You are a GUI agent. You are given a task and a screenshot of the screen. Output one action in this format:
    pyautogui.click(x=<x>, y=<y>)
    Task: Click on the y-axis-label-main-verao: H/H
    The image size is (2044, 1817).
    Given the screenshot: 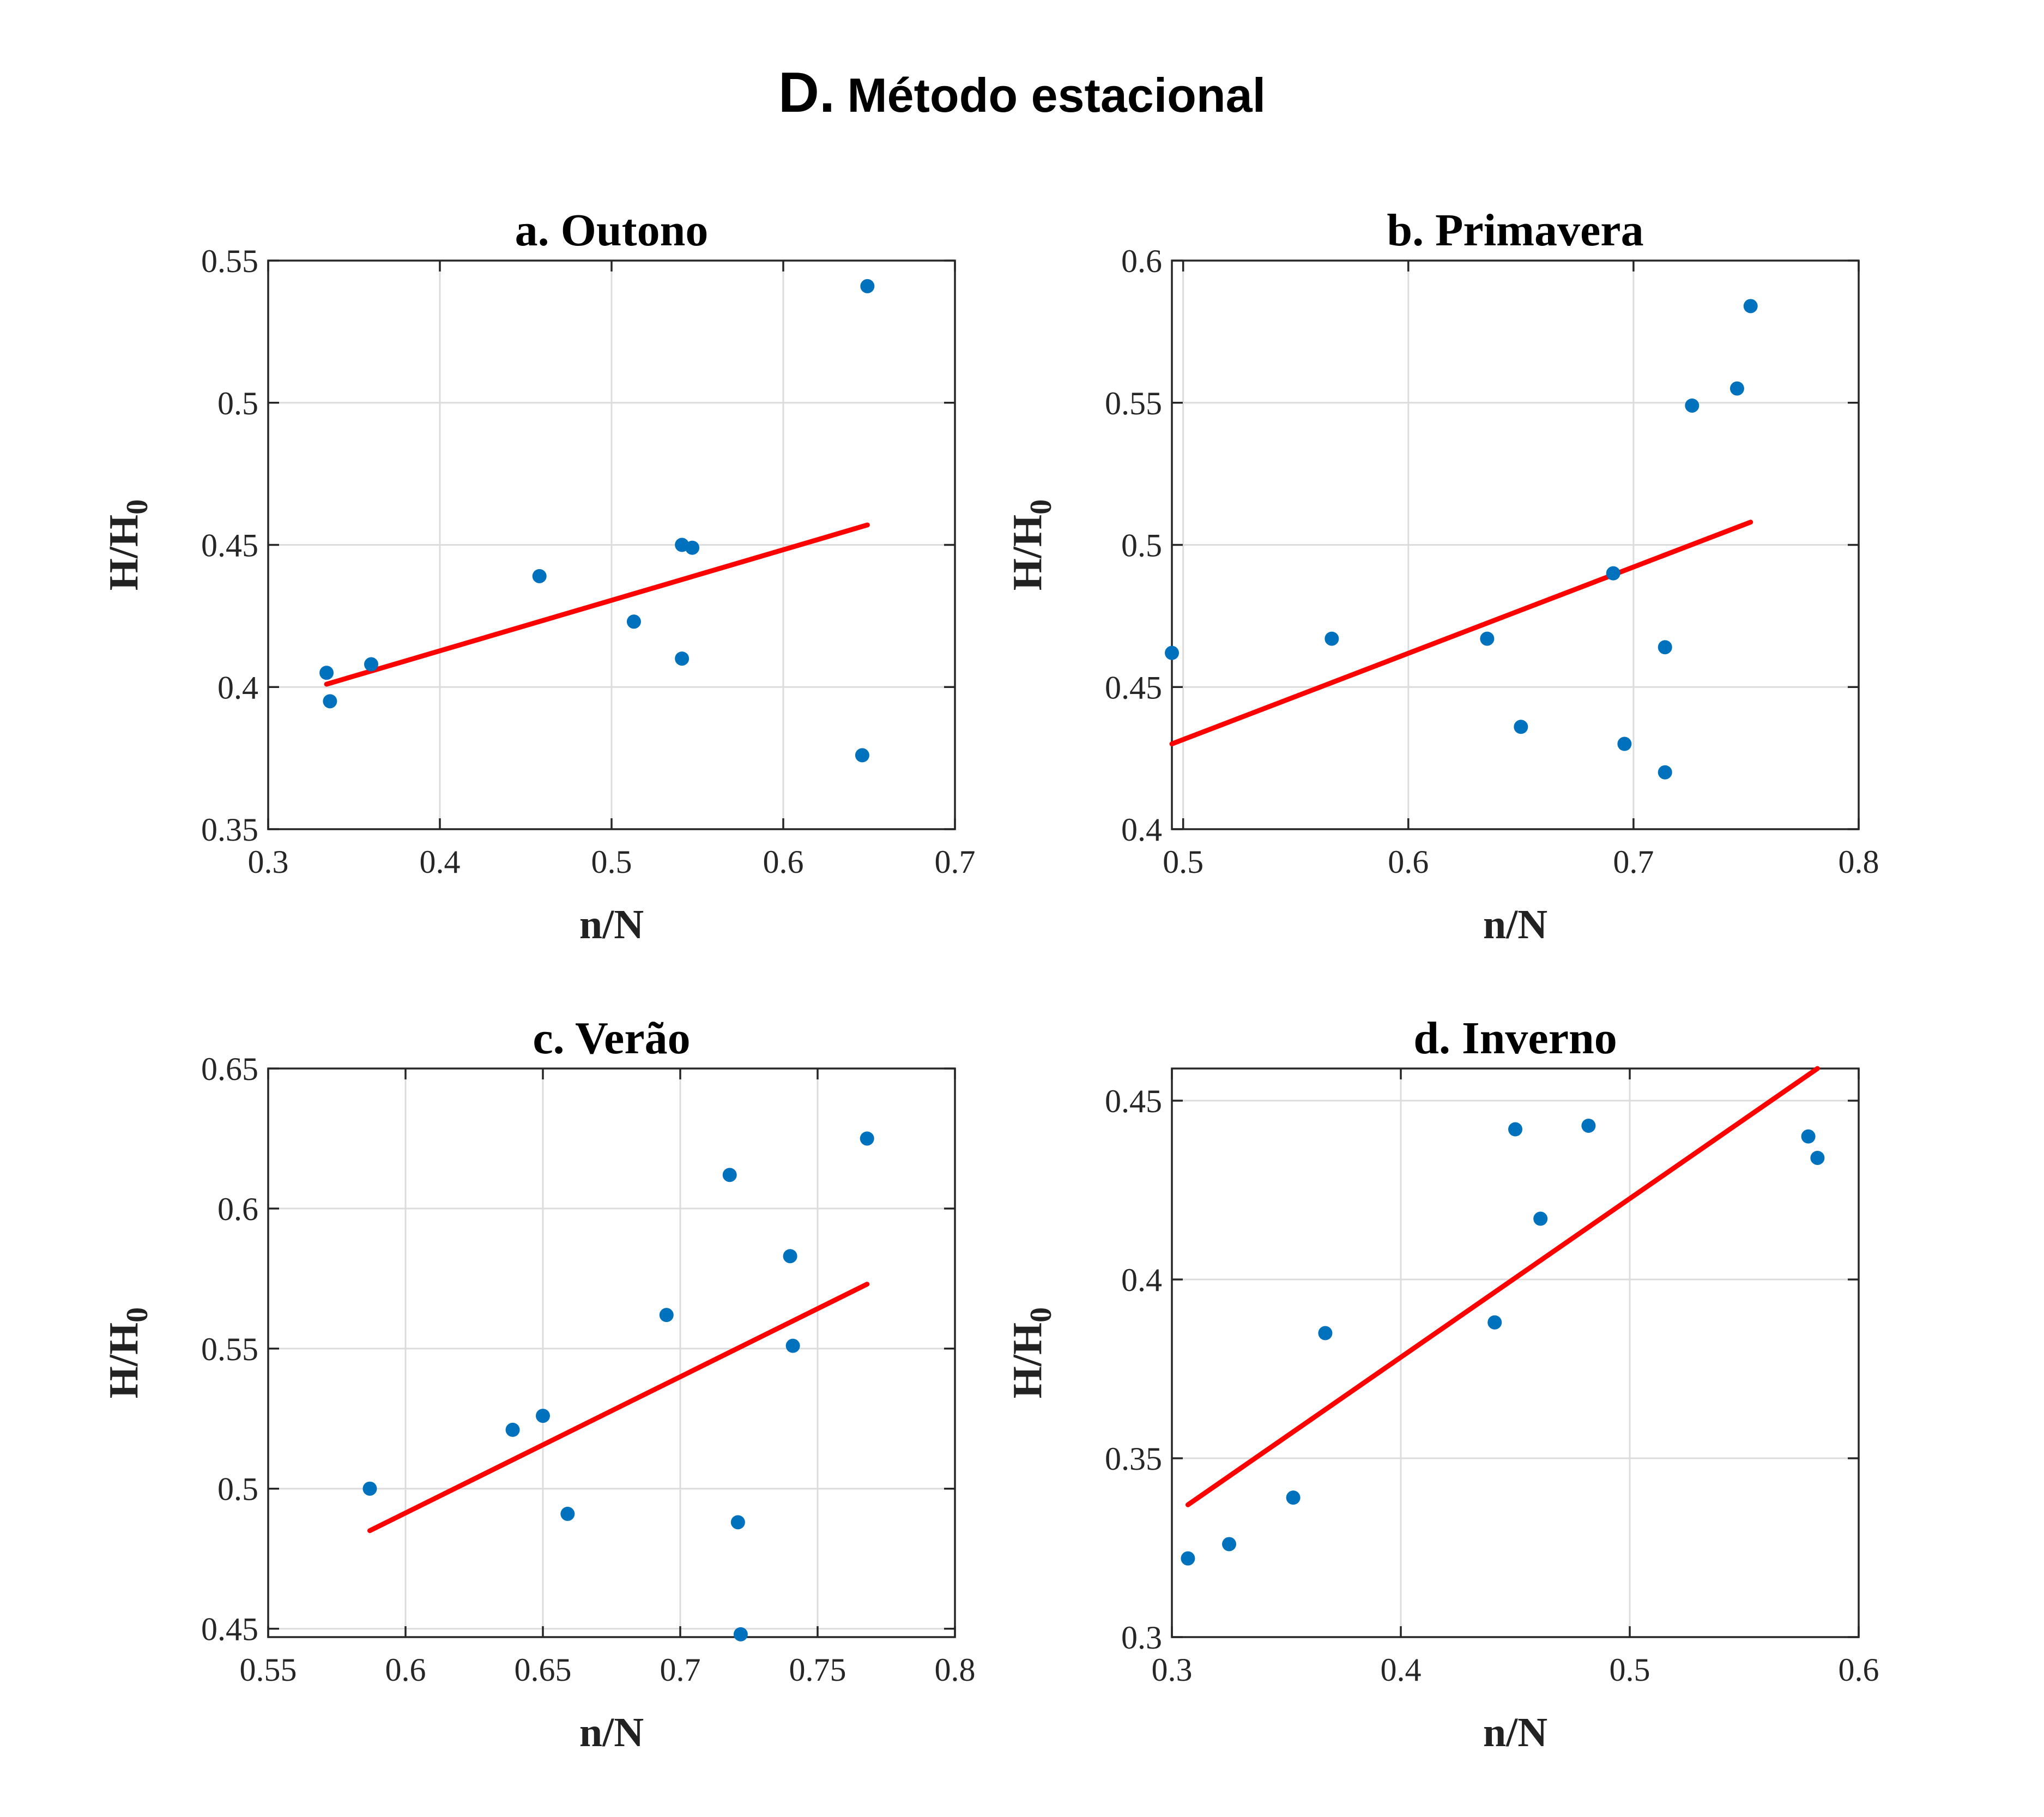 What is the action you would take?
    pyautogui.click(x=124, y=1360)
    